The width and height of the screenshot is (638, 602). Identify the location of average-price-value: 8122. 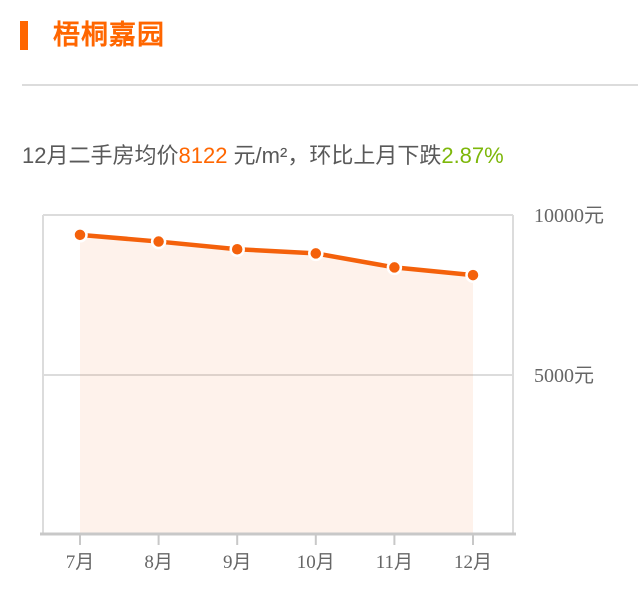
(203, 155).